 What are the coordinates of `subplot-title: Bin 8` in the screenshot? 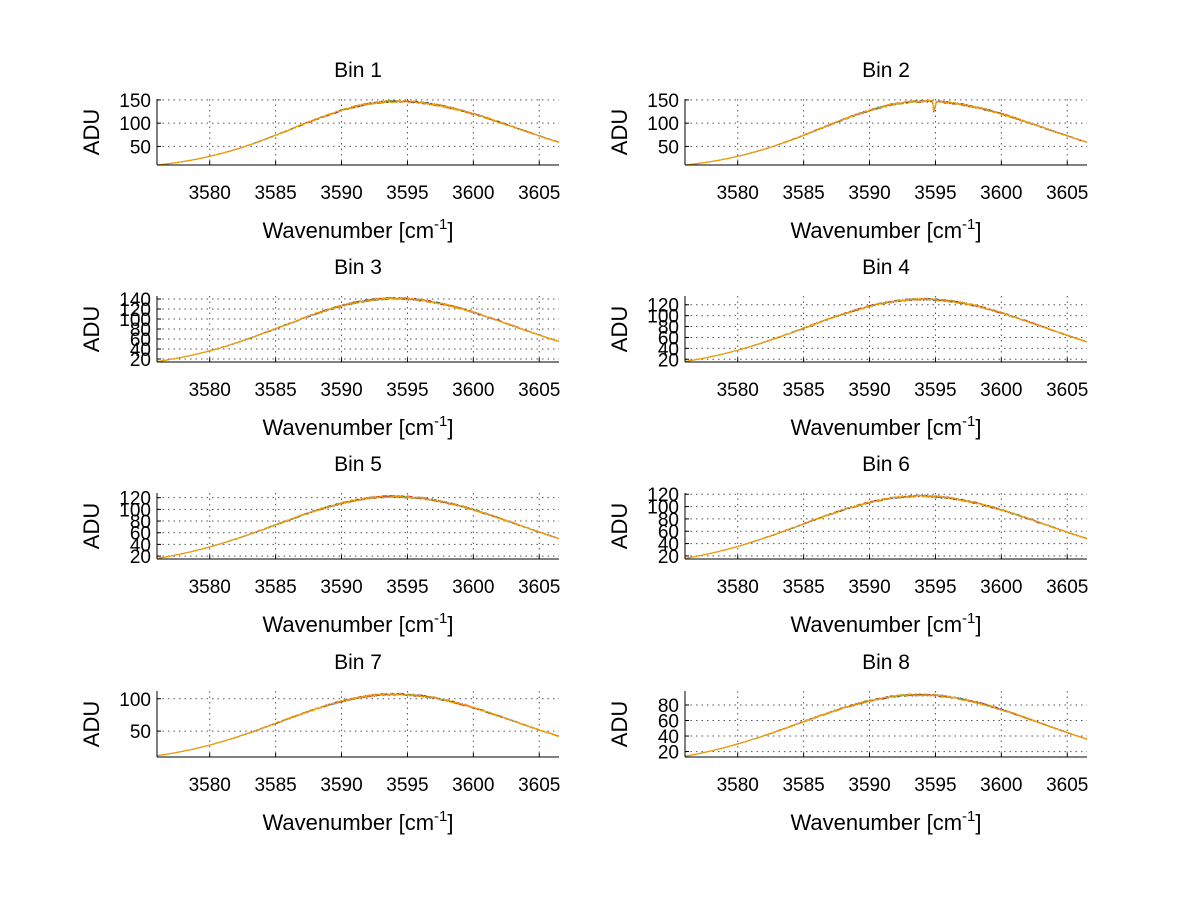 It's located at (886, 662).